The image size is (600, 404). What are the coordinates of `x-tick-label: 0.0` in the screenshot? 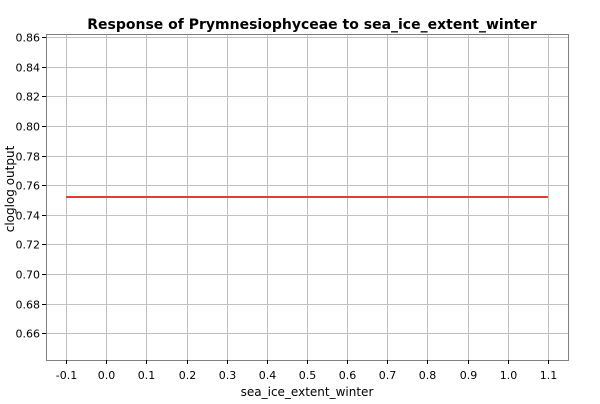 It's located at (107, 375).